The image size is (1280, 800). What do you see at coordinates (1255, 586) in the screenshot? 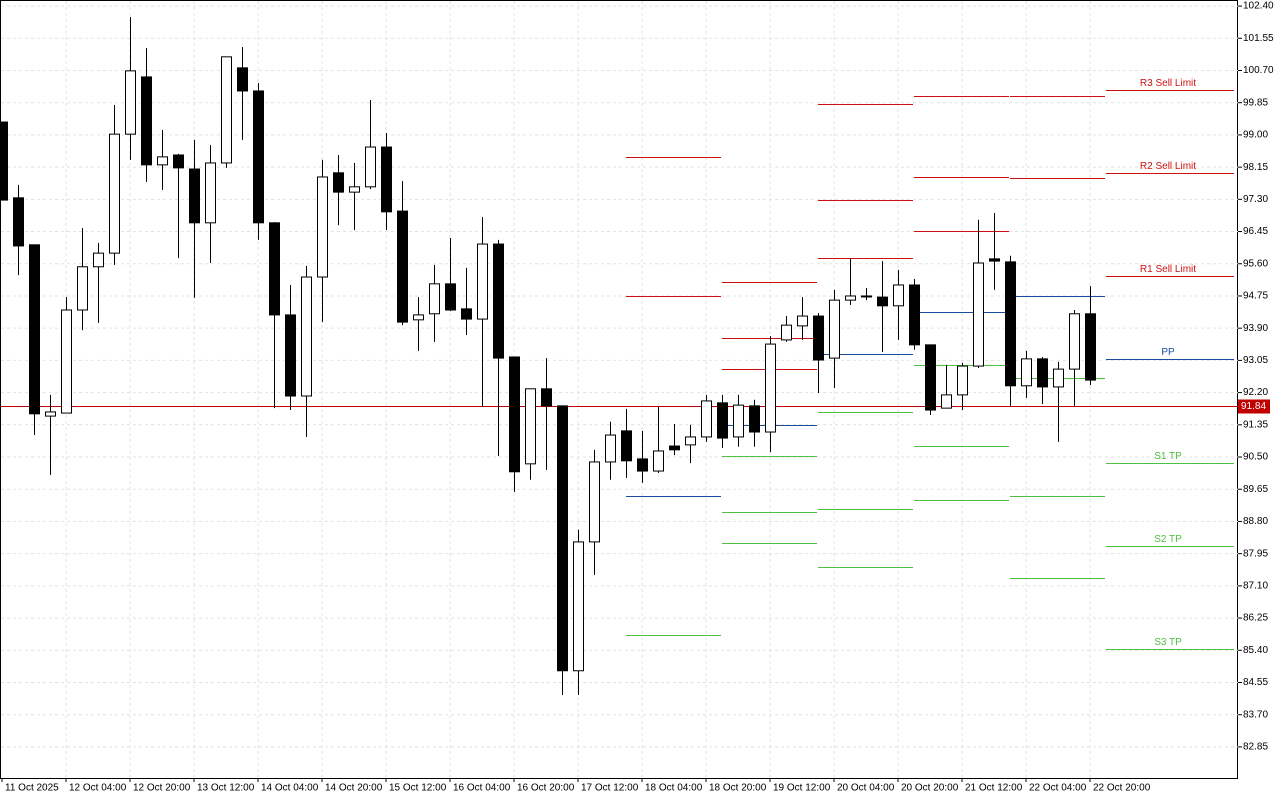
I see `y-tick-label: 87.10` at bounding box center [1255, 586].